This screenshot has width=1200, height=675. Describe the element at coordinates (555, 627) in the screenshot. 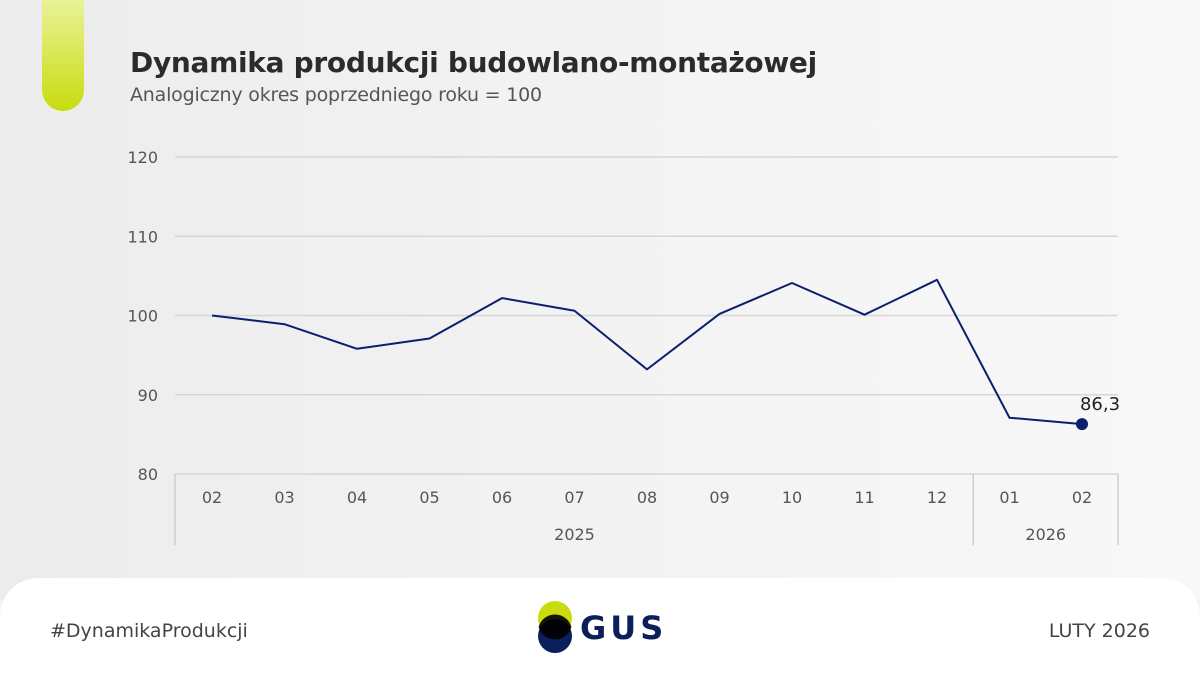

I see `gus-logo-icon` at that location.